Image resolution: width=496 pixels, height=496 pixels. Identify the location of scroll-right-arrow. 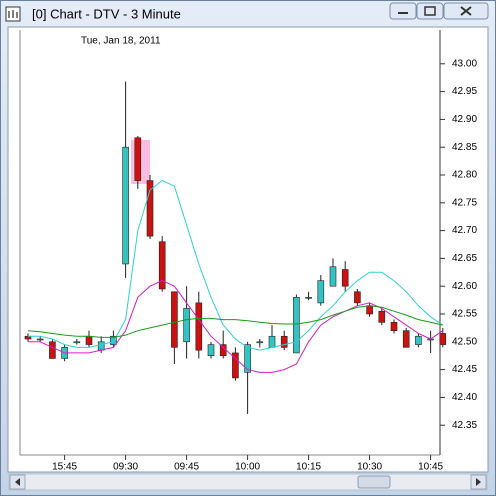
(478, 482).